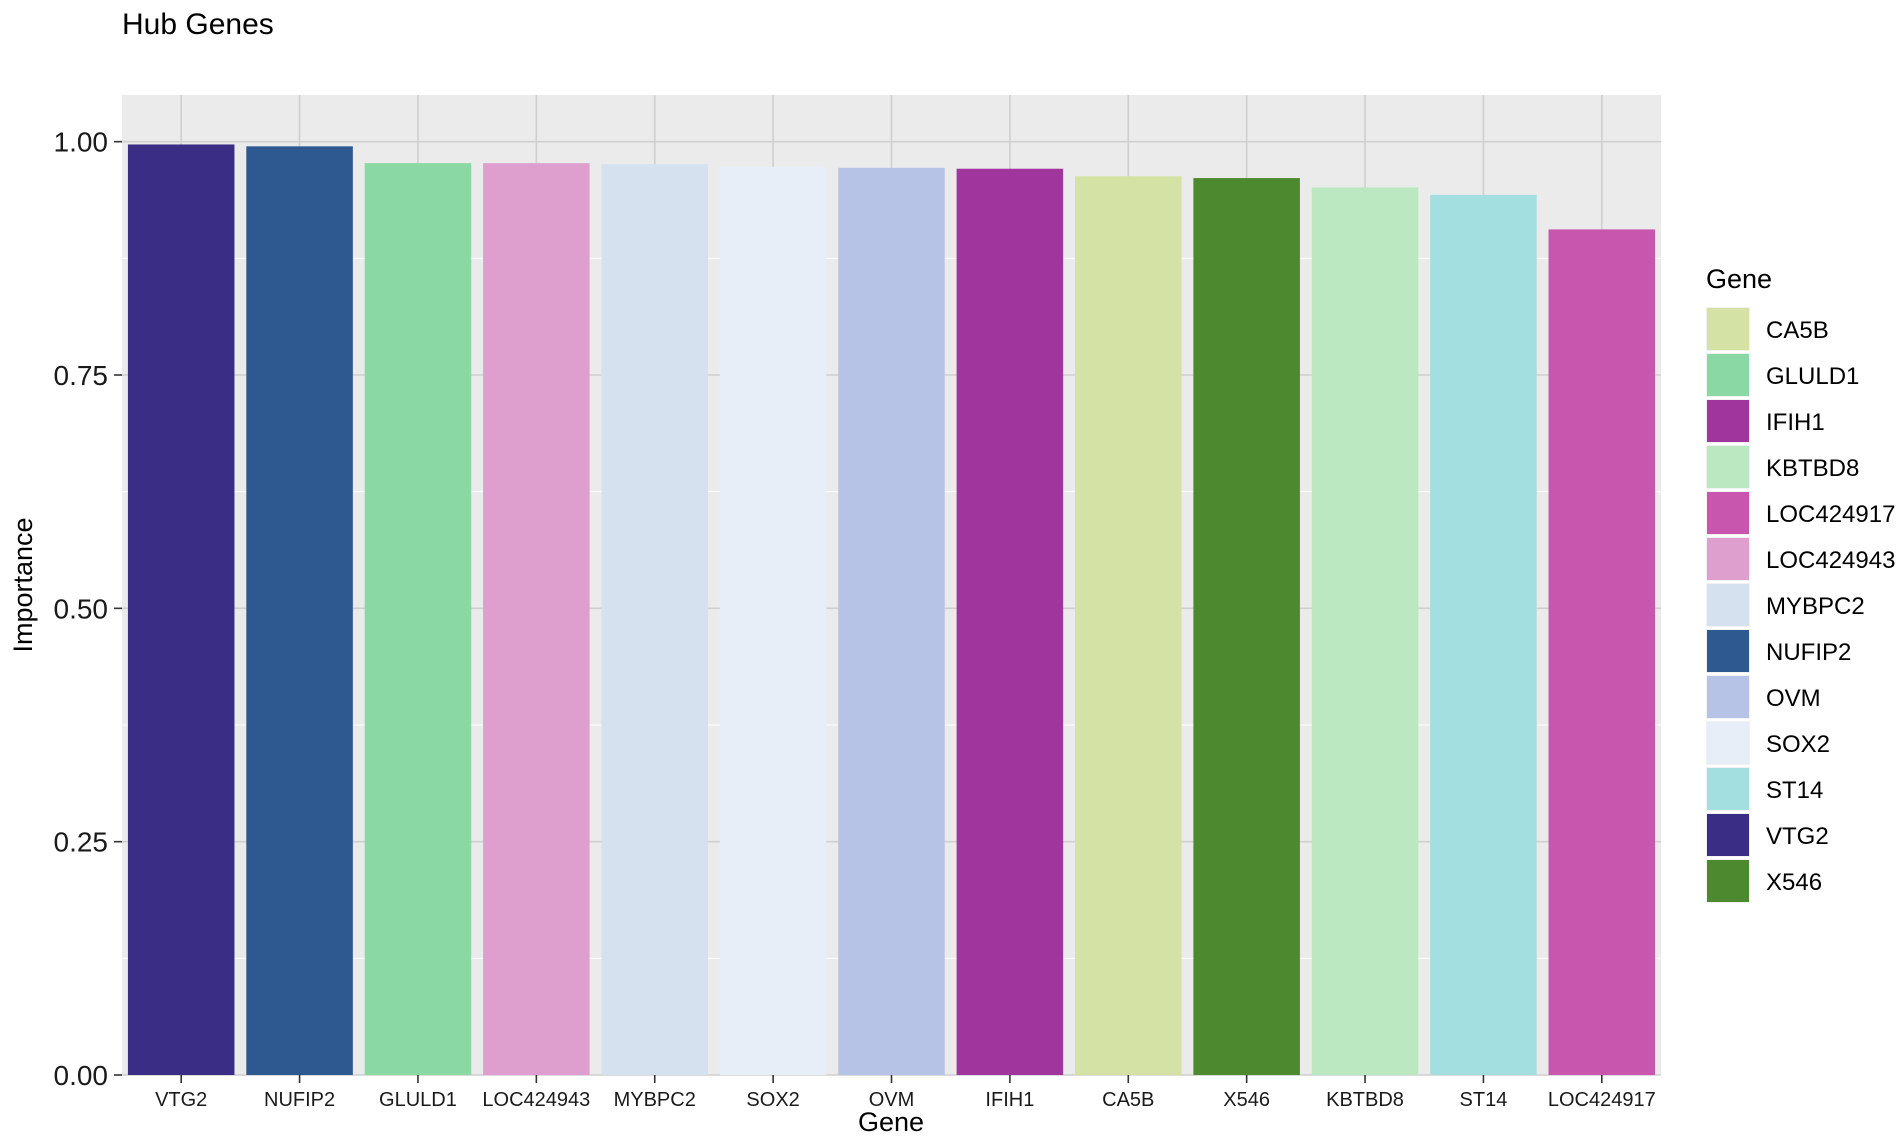 This screenshot has width=1902, height=1147. What do you see at coordinates (891, 621) in the screenshot?
I see `bar-ovm` at bounding box center [891, 621].